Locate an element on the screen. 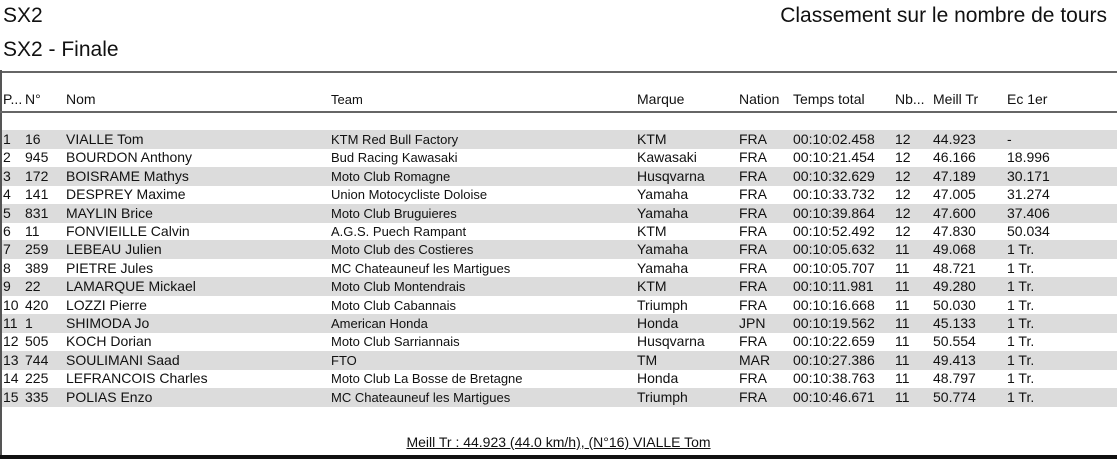  column-header-nation: Nation is located at coordinates (759, 99).